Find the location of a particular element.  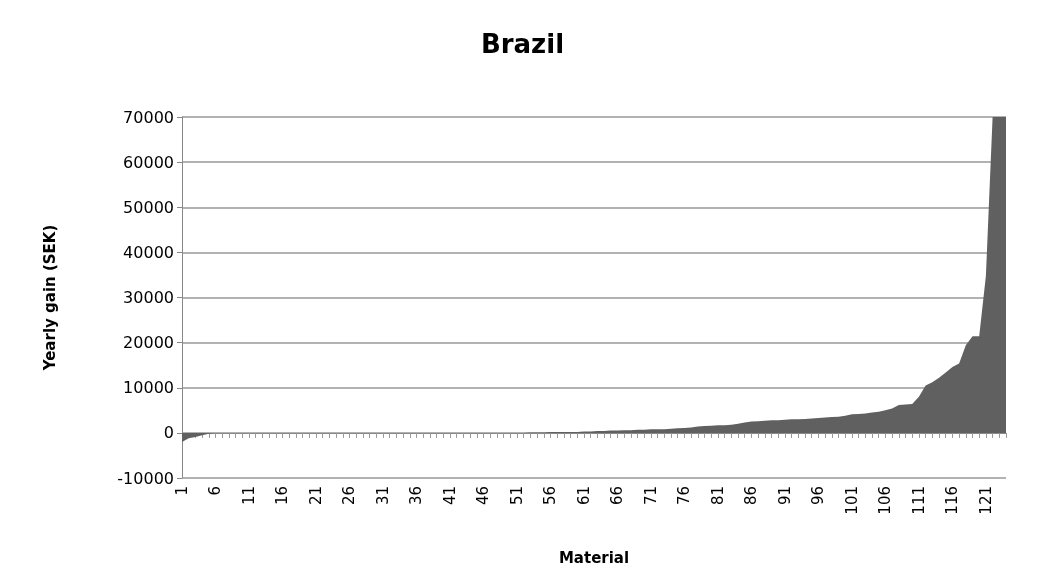

x-tick-label: 36 is located at coordinates (416, 496).